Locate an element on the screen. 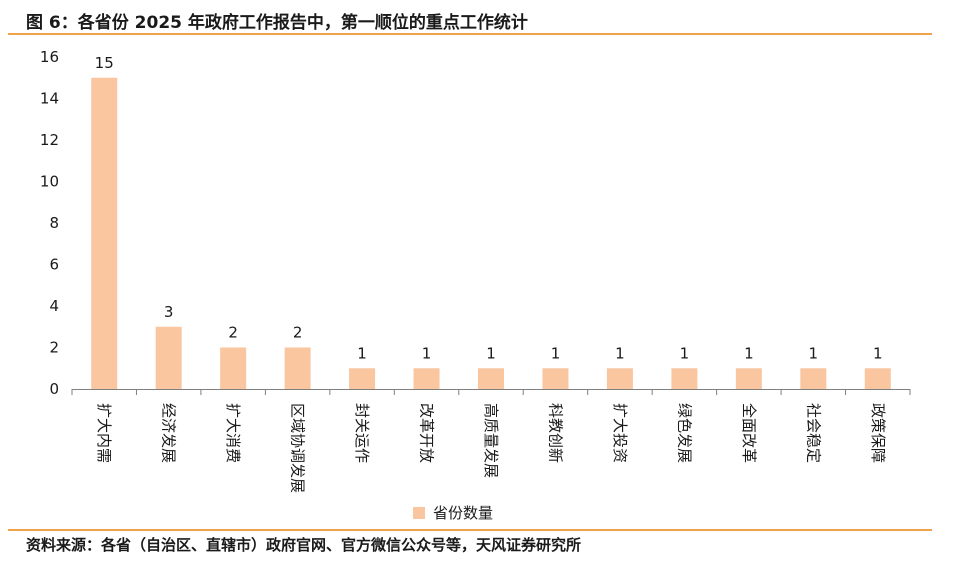 This screenshot has height=562, width=954. y-tick-label: 0 is located at coordinates (54, 389).